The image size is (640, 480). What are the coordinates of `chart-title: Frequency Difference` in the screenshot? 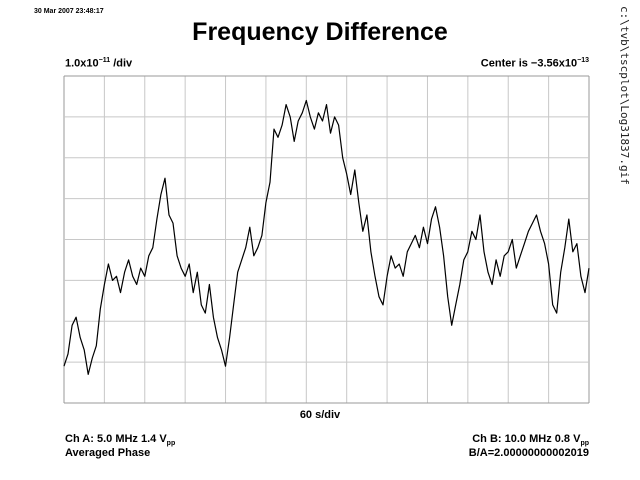 It's located at (320, 32).